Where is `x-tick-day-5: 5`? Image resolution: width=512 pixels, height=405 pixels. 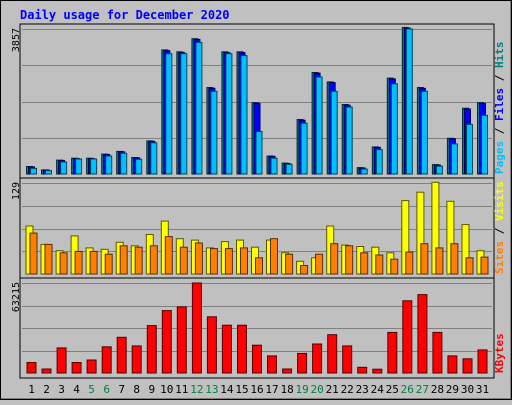 x-tick-day-5: 5 is located at coordinates (91, 389).